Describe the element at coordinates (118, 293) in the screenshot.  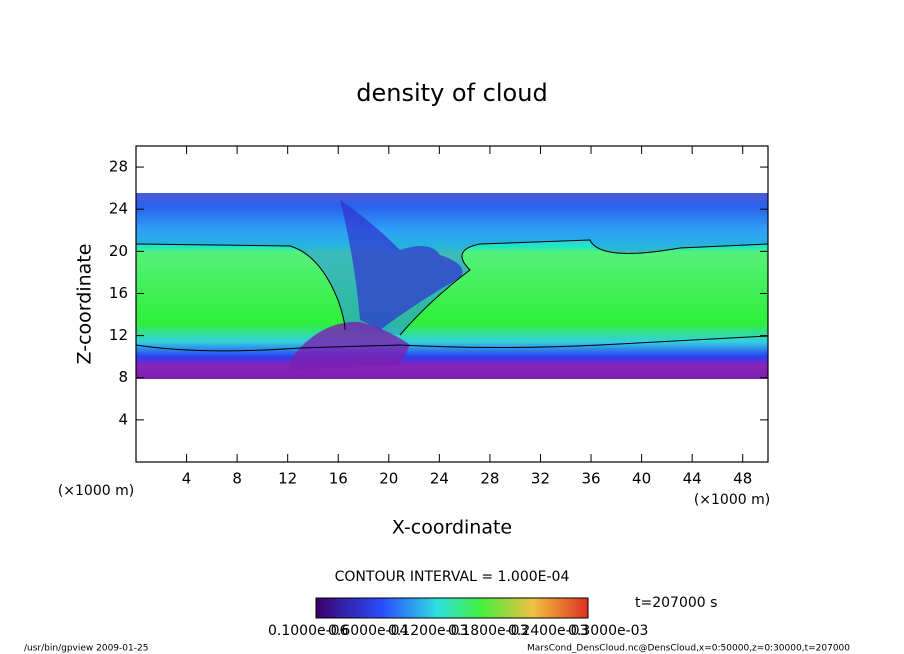
I see `y-tick-label: 16` at that location.